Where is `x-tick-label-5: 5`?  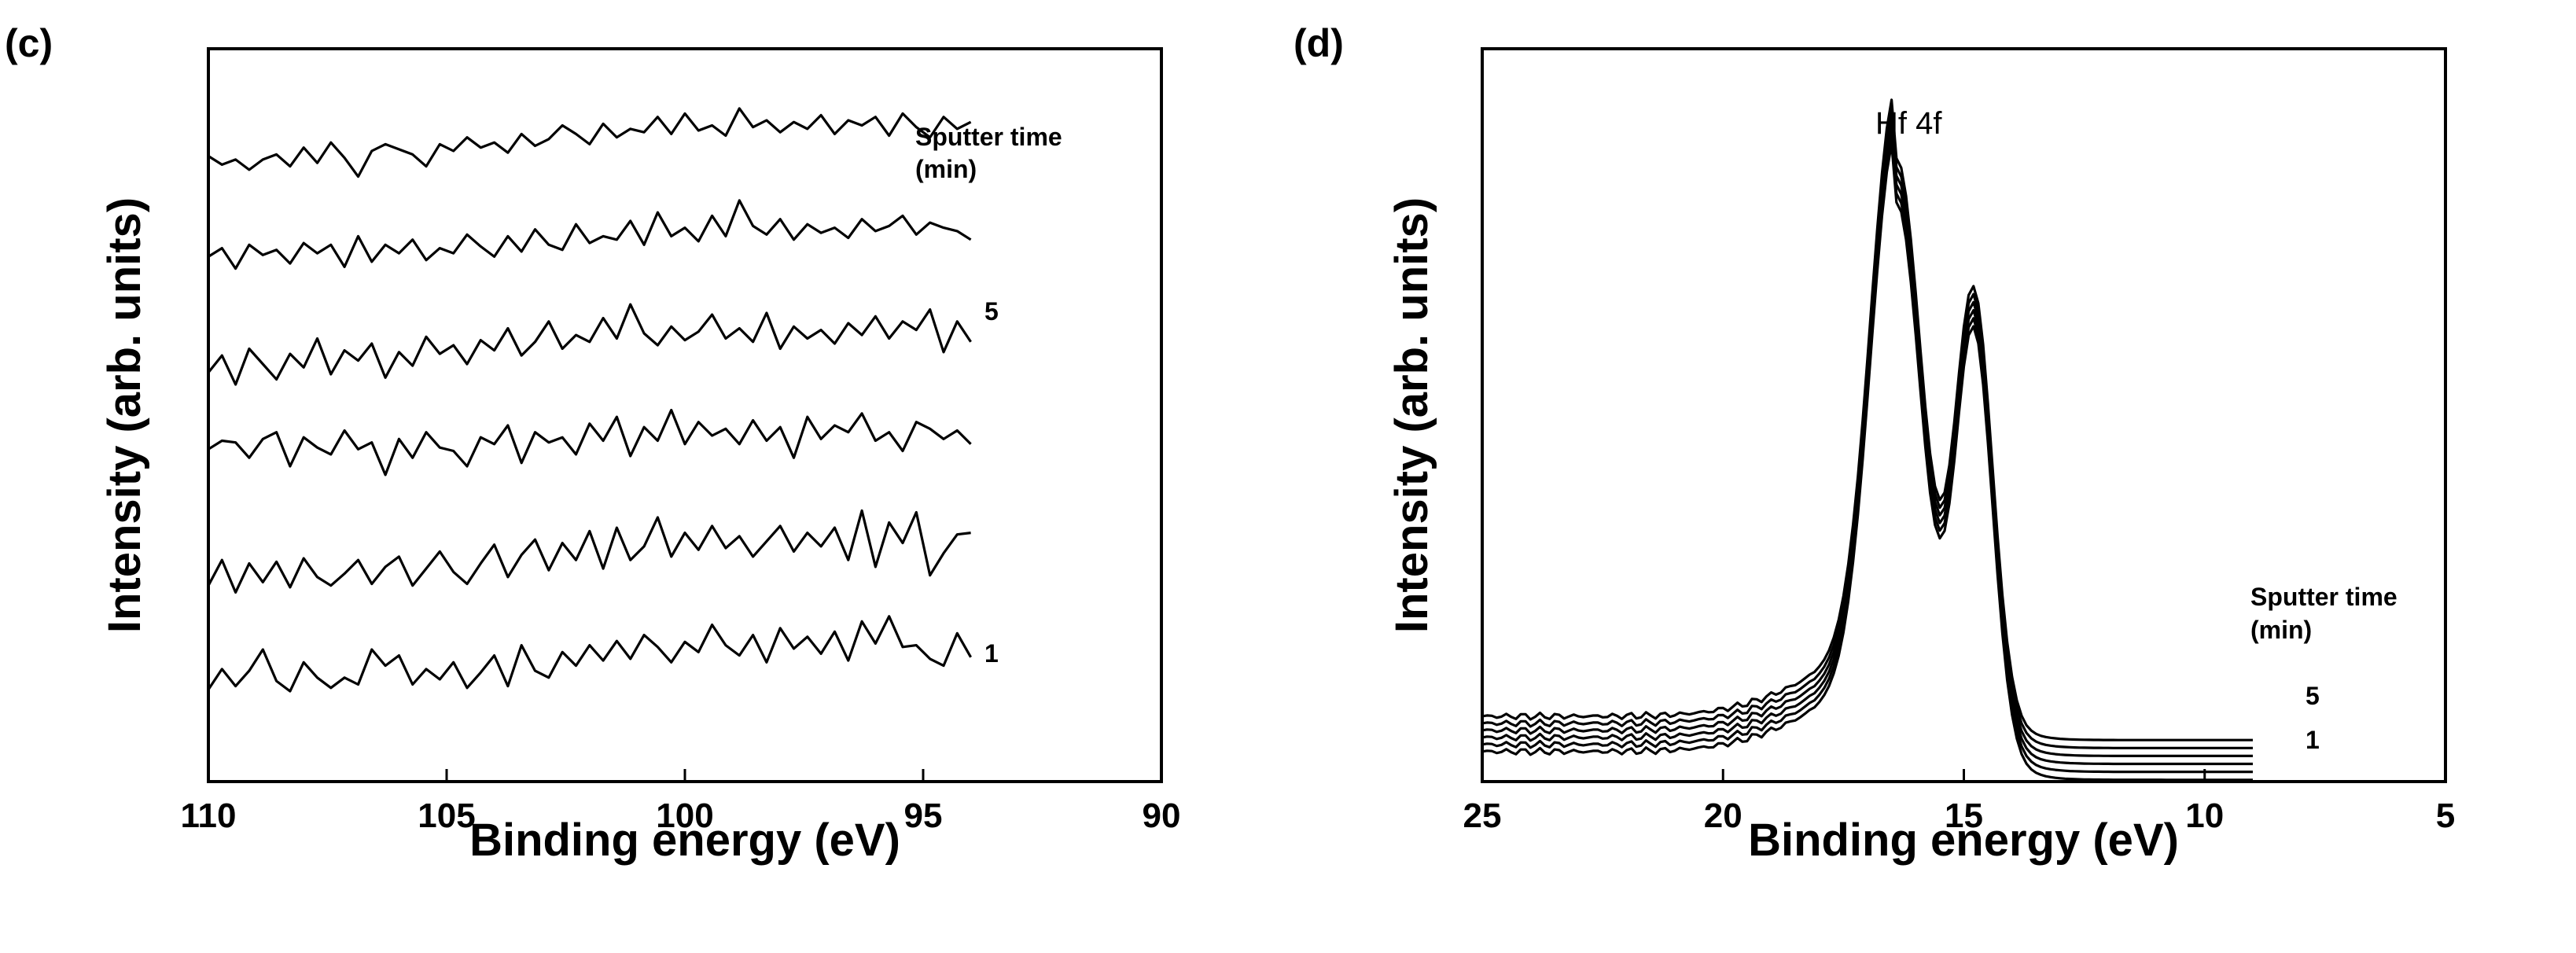 x-tick-label-5: 5 is located at coordinates (2445, 816).